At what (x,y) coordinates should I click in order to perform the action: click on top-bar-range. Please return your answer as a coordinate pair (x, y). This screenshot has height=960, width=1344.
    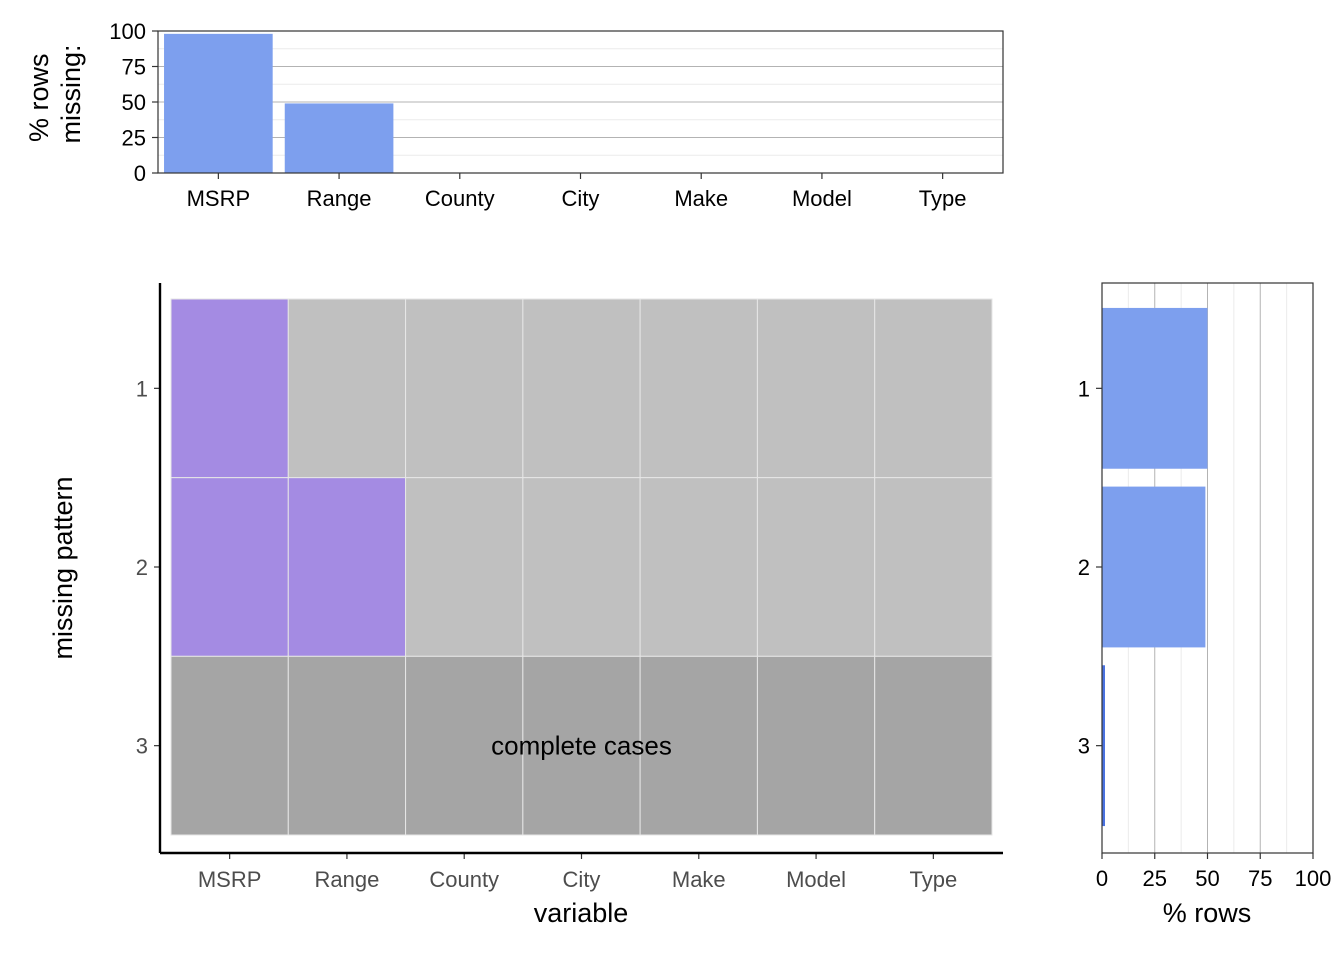
    Looking at the image, I should click on (339, 138).